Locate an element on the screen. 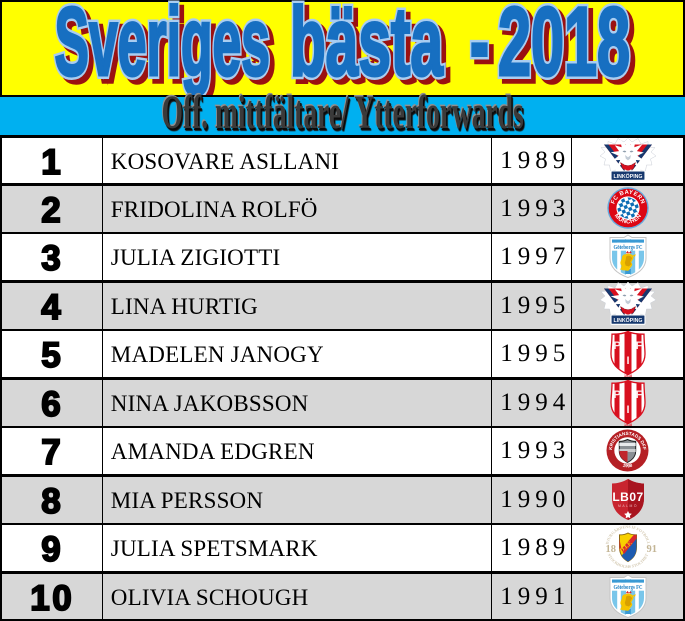 Image resolution: width=685 pixels, height=621 pixels. svg-text: 91 is located at coordinates (651, 549).